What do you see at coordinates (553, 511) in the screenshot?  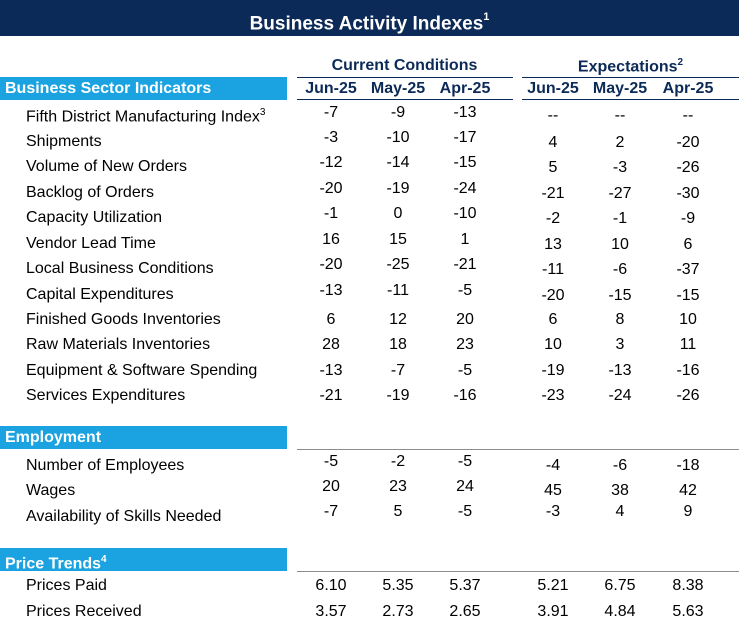 I see `value-cell: -3` at bounding box center [553, 511].